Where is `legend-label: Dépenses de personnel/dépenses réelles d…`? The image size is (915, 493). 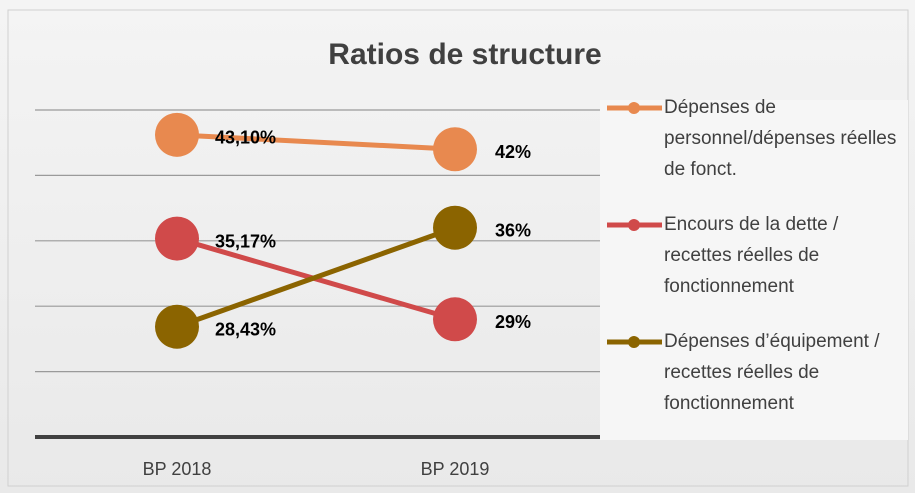 legend-label: Dépenses de personnel/dépenses réelles d… is located at coordinates (780, 138).